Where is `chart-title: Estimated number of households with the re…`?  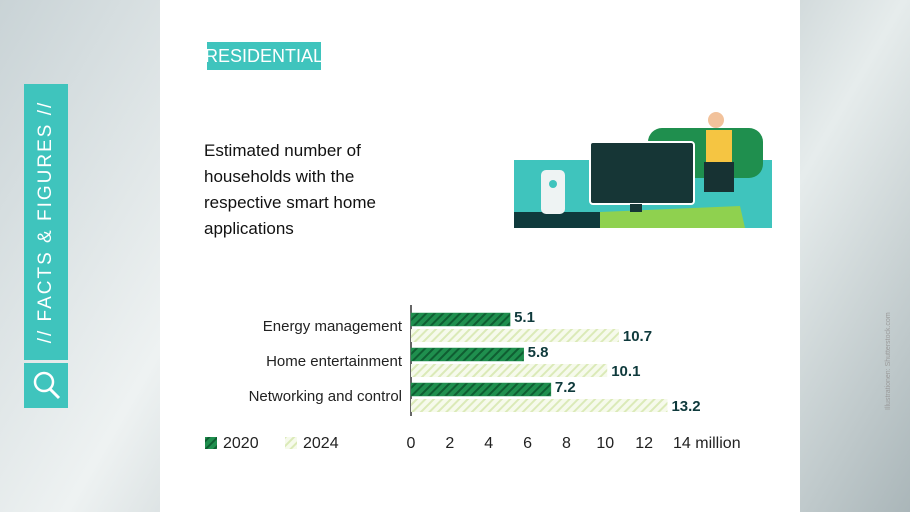
chart-title: Estimated number of households with the re… is located at coordinates (290, 189).